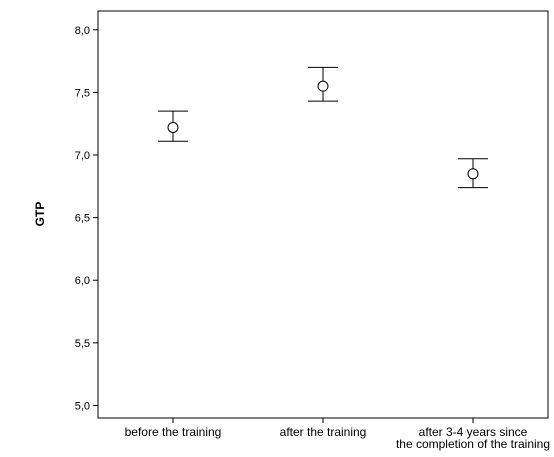  What do you see at coordinates (40, 214) in the screenshot?
I see `y-axis-title: GTP` at bounding box center [40, 214].